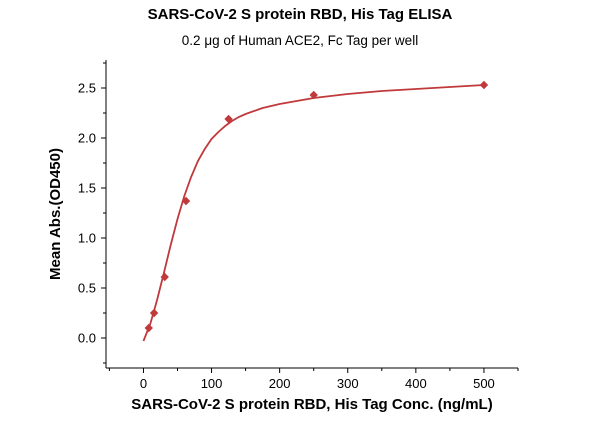 The width and height of the screenshot is (600, 421). Describe the element at coordinates (348, 383) in the screenshot. I see `x-tick-label: 300` at that location.